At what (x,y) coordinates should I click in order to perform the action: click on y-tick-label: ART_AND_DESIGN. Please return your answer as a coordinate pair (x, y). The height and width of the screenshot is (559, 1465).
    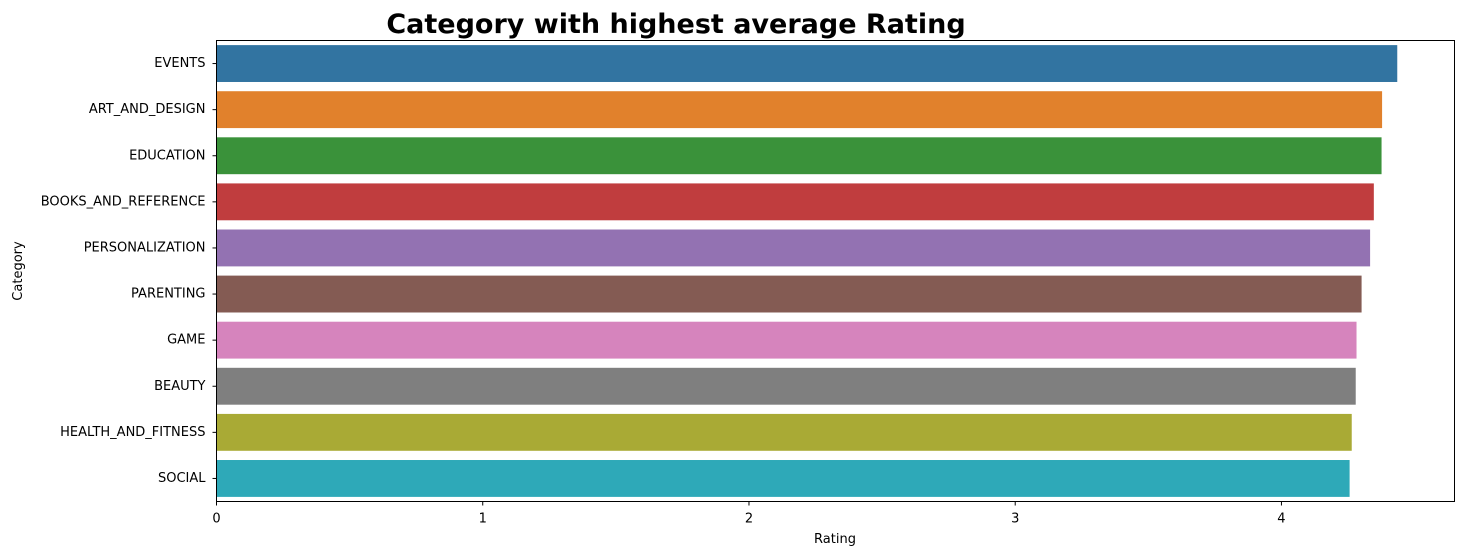
    Looking at the image, I should click on (147, 109).